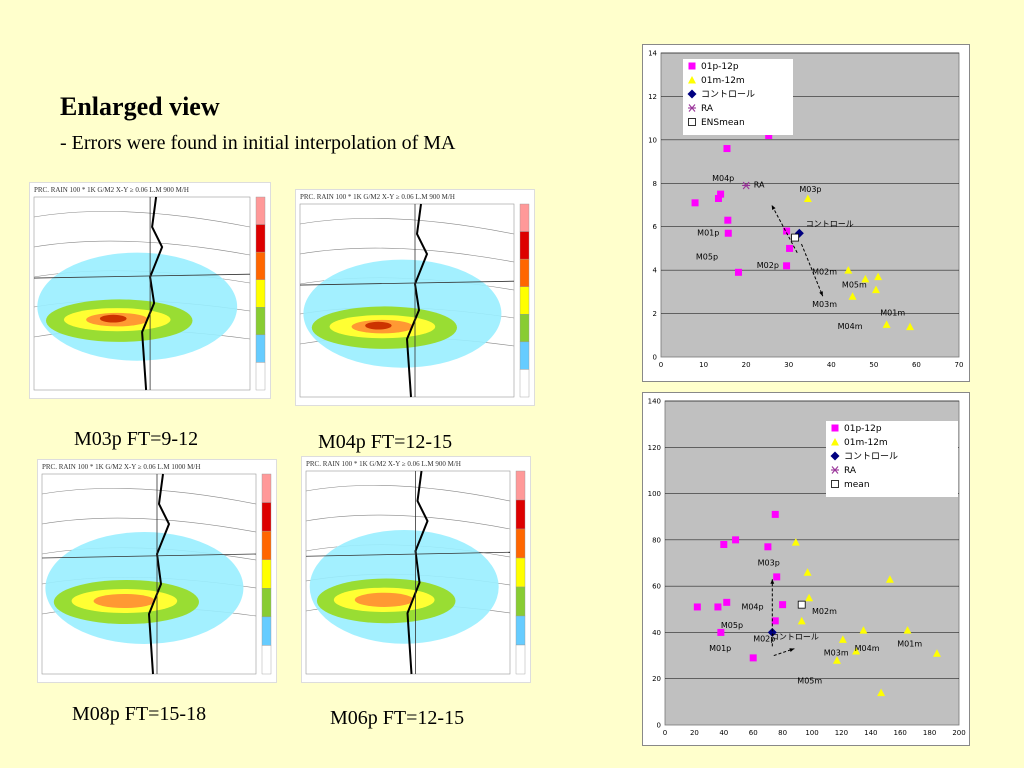  I want to click on x-tick-label: 70, so click(959, 365).